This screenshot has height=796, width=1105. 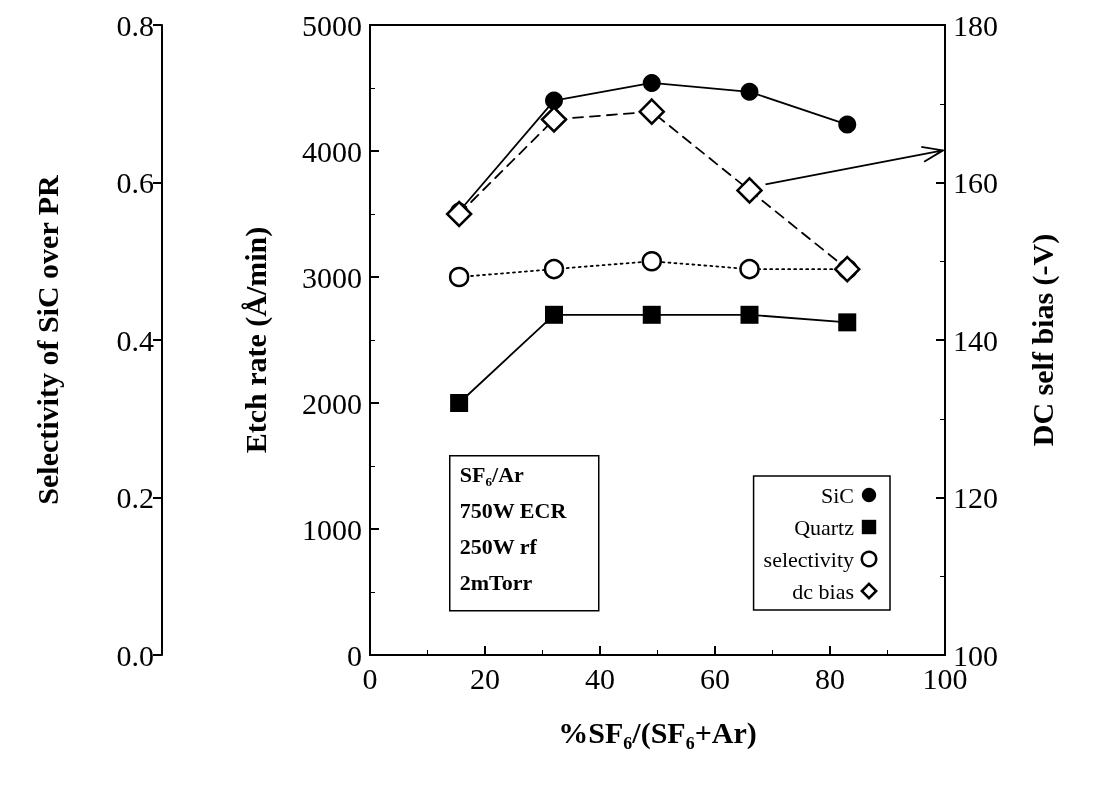 What do you see at coordinates (830, 678) in the screenshot?
I see `x-tick-label: 80` at bounding box center [830, 678].